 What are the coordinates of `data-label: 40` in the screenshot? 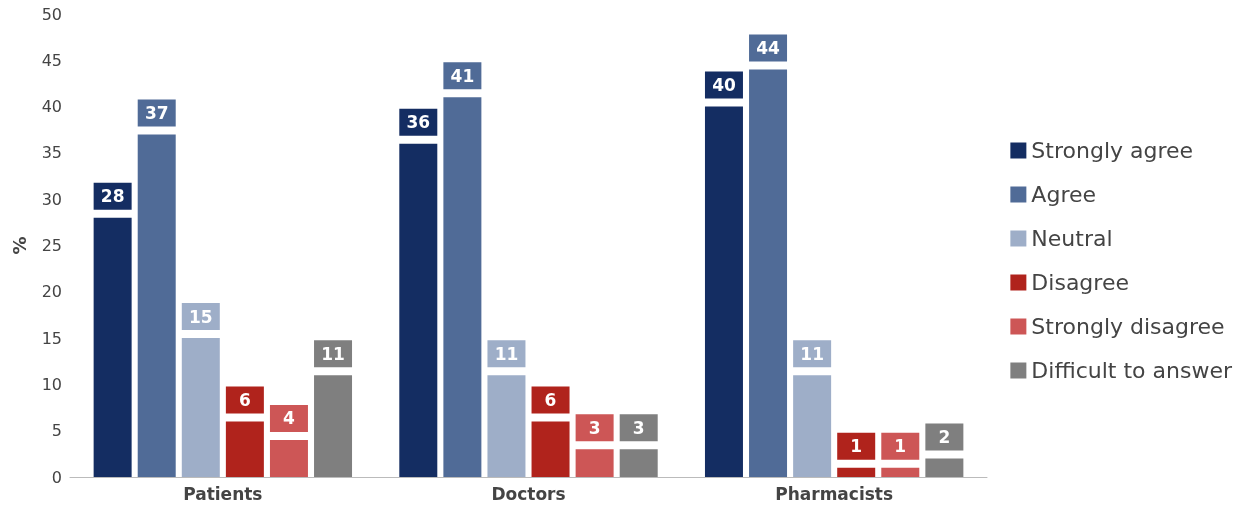 It's located at (724, 85).